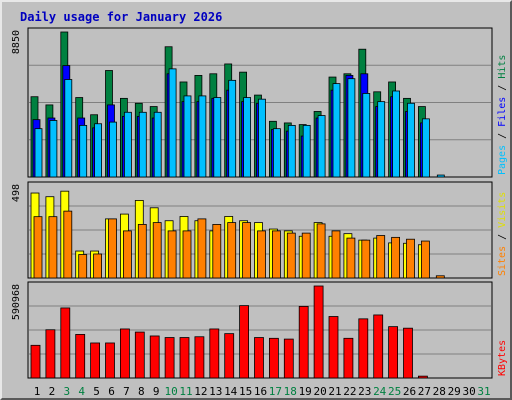  I want to click on x-tick-day-1: 1, so click(37, 391).